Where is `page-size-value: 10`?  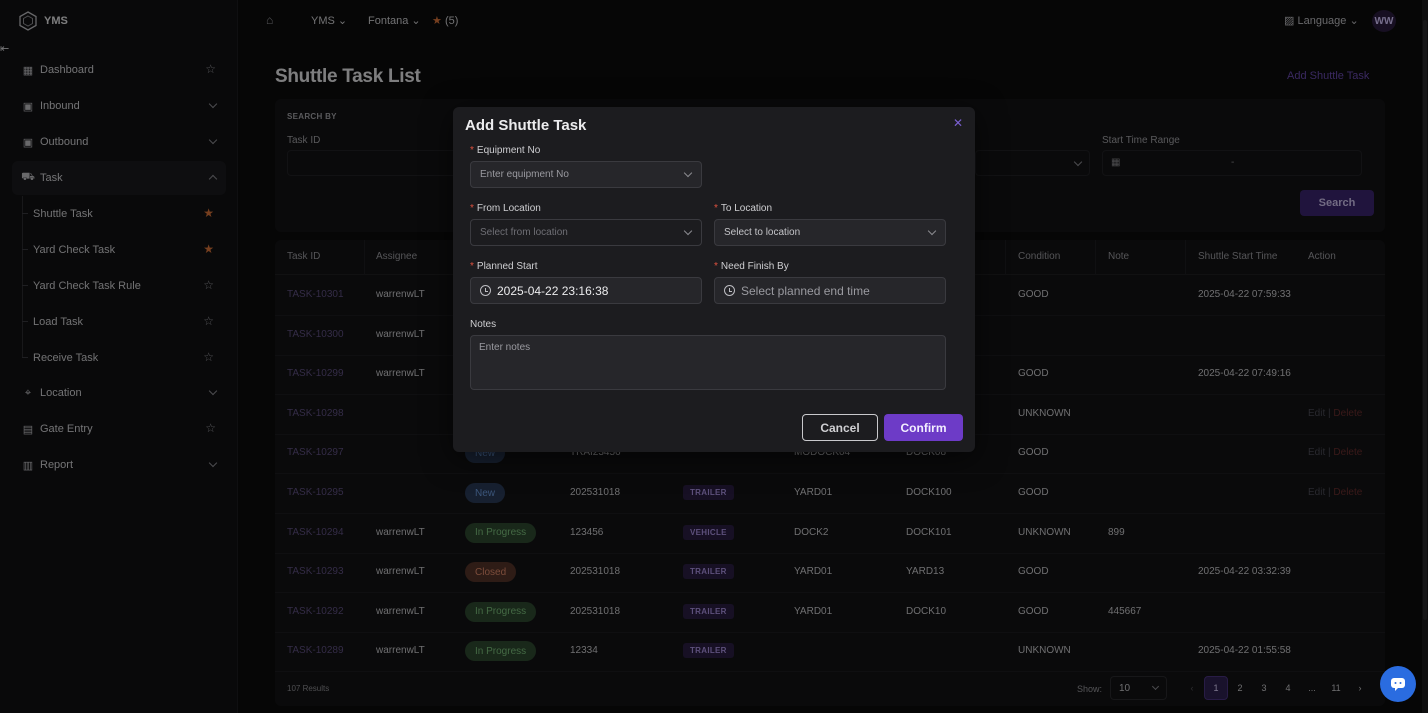
page-size-value: 10 is located at coordinates (1125, 688).